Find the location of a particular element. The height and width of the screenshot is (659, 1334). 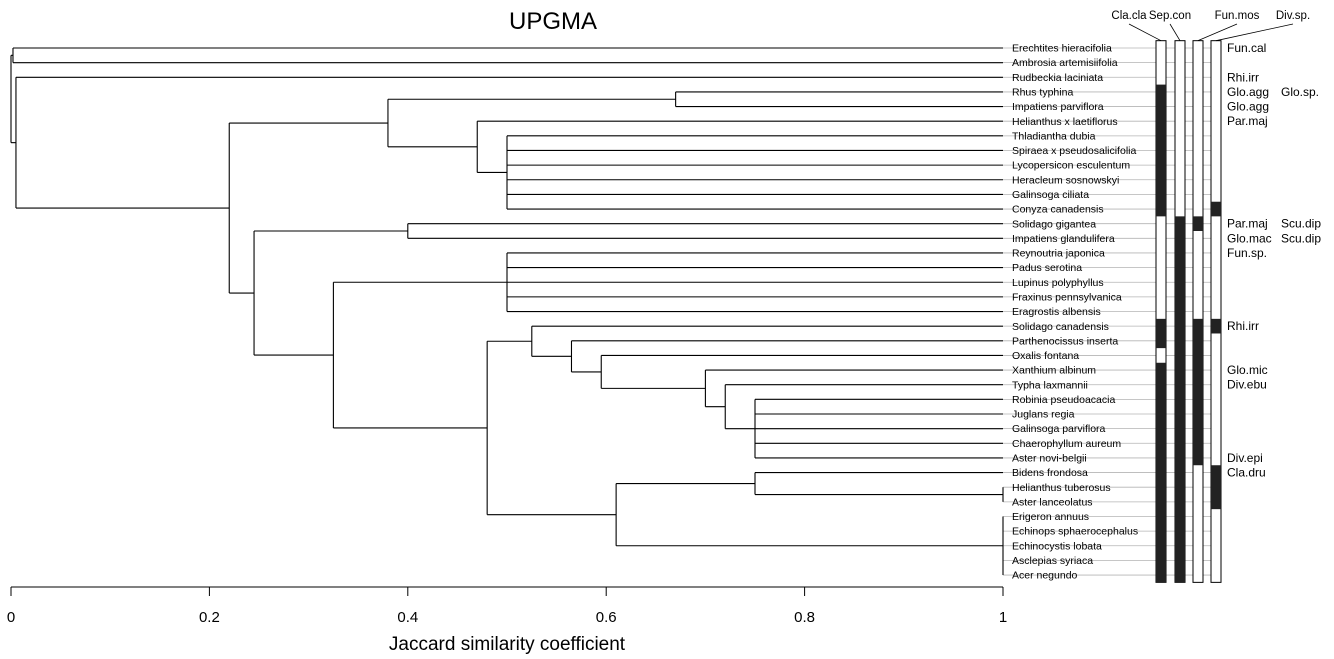

fungus-annotation: Div.ebu is located at coordinates (1247, 385).